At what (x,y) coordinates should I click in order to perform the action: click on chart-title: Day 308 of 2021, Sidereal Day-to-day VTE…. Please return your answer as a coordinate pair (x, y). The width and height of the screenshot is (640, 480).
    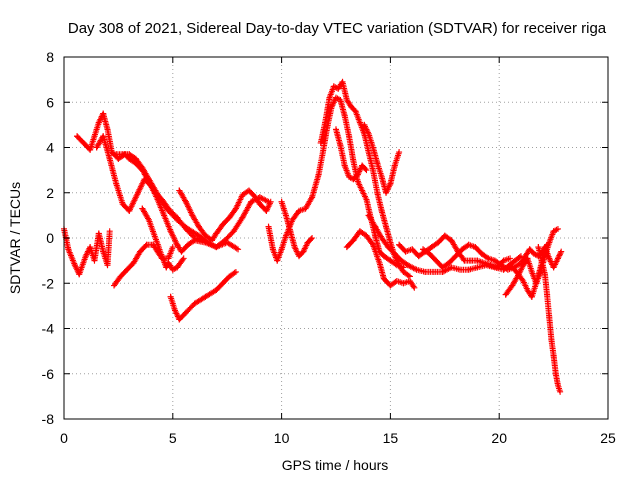
    Looking at the image, I should click on (337, 28).